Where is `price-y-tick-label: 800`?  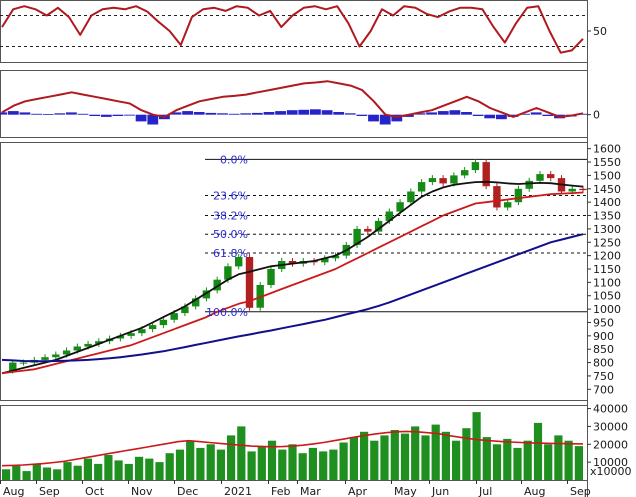 price-y-tick-label: 800 is located at coordinates (603, 363).